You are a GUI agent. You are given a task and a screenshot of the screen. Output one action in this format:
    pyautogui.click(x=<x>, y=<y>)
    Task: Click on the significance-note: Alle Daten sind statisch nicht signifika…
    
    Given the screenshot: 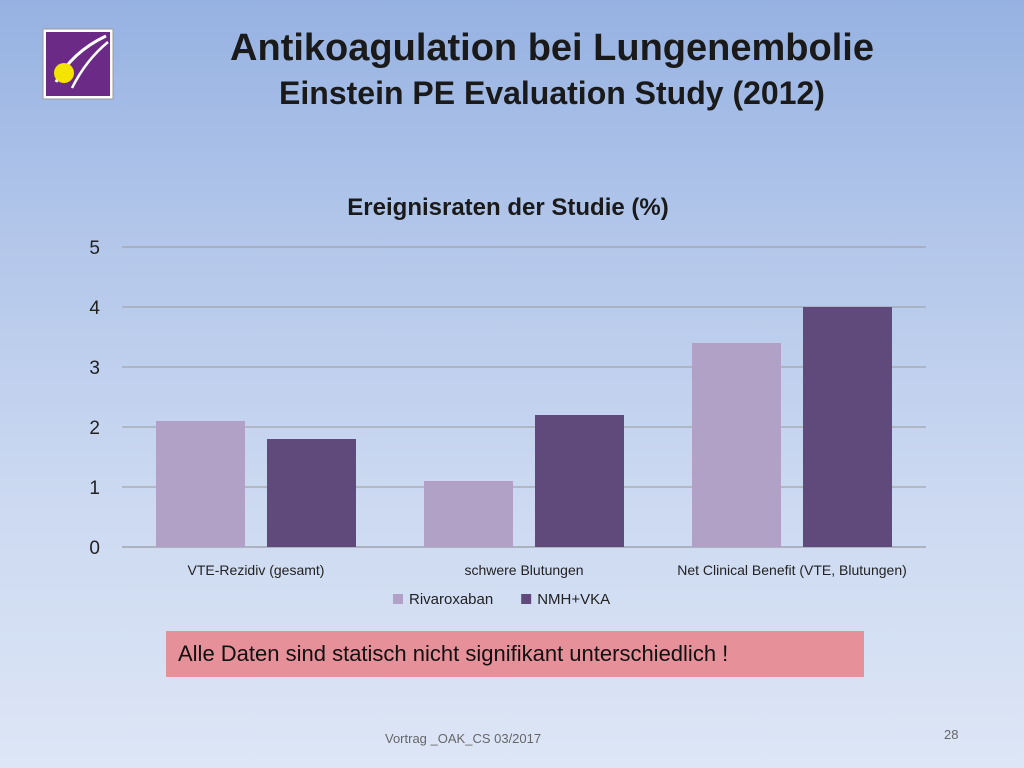 What is the action you would take?
    pyautogui.click(x=515, y=654)
    